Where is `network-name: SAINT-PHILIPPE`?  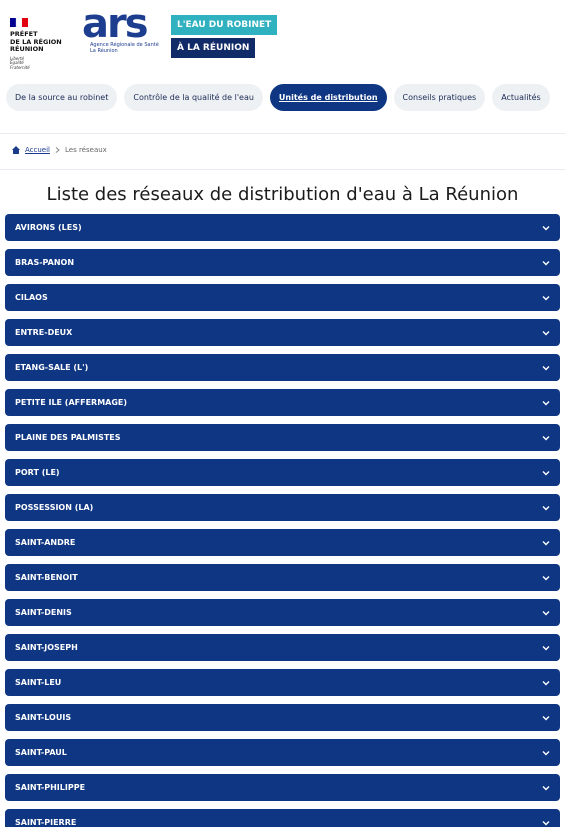
network-name: SAINT-PHILIPPE is located at coordinates (50, 787).